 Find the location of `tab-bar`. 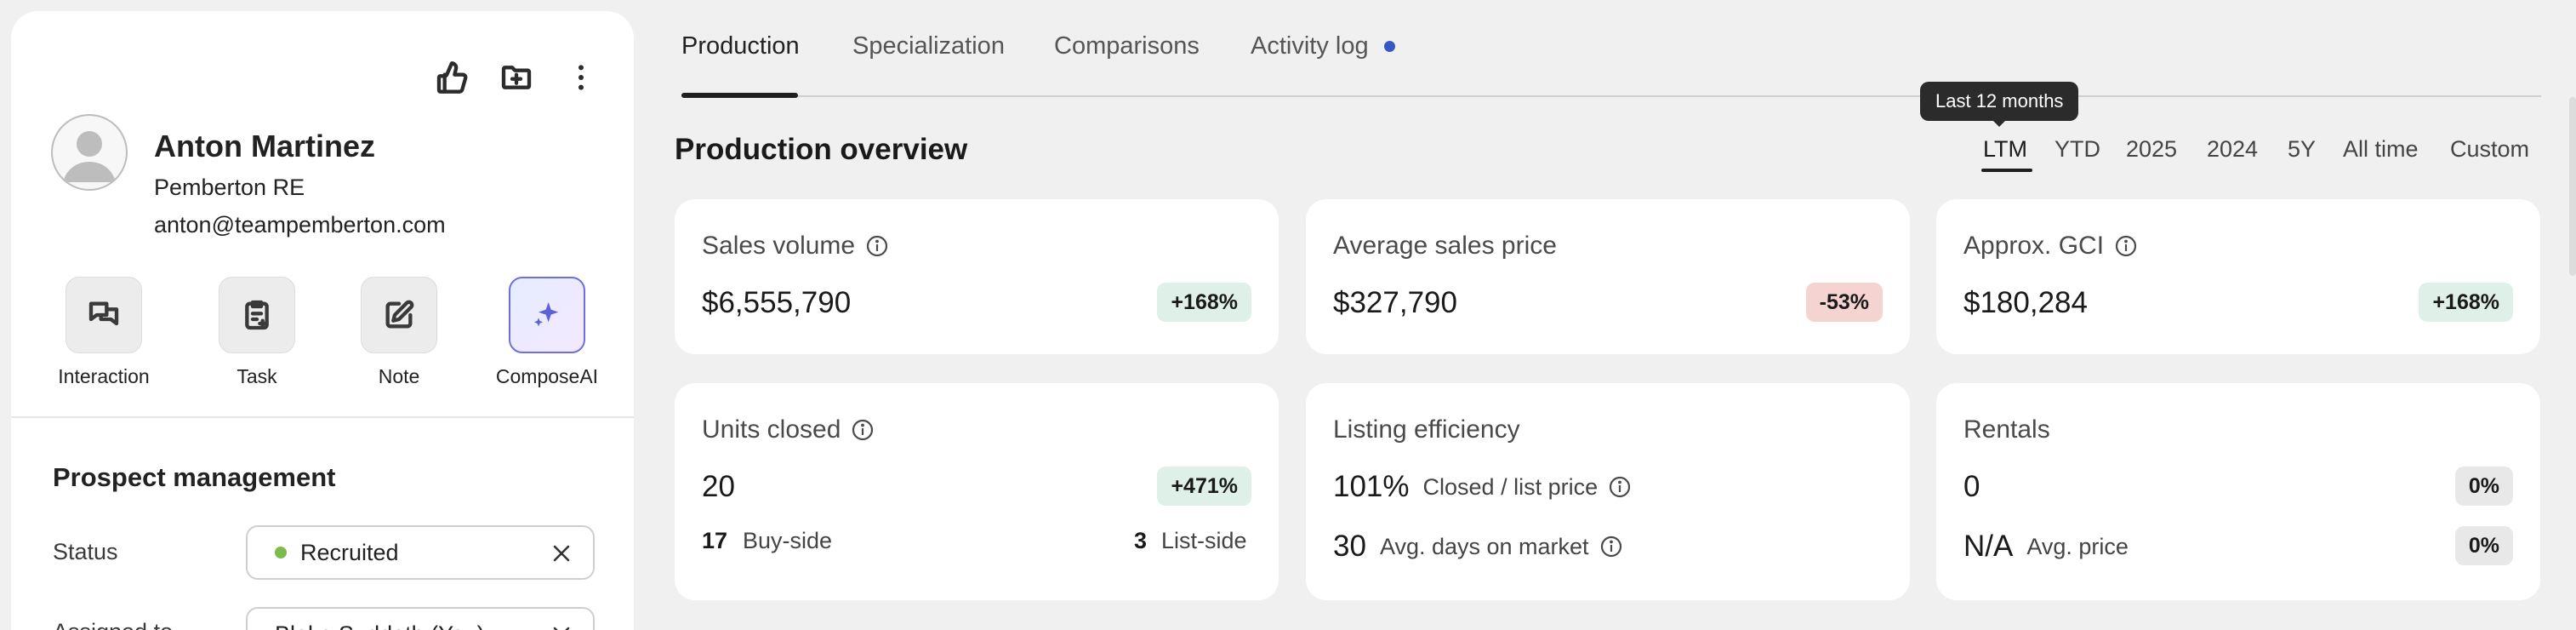

tab-bar is located at coordinates (1611, 48).